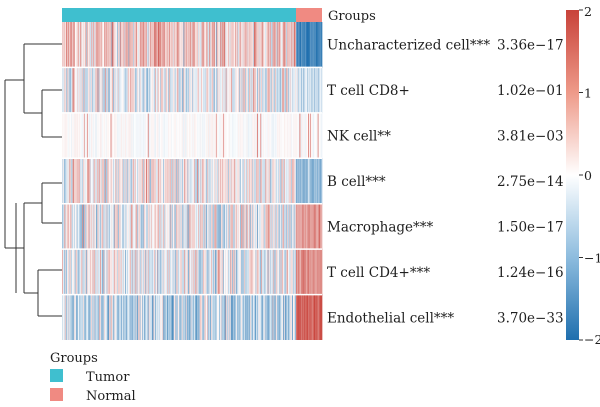 This screenshot has width=600, height=407. I want to click on tumor-group-bar, so click(179, 15).